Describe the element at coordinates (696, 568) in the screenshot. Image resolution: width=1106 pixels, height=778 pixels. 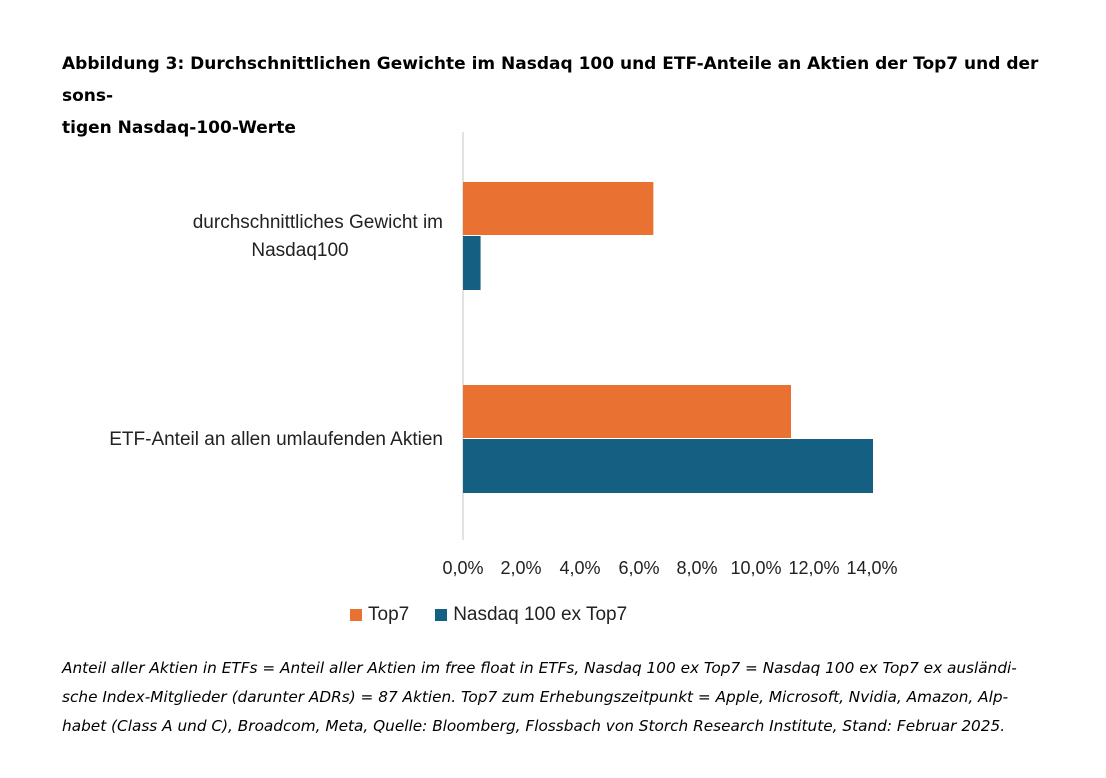
I see `x-tick-label: 8,0%` at that location.